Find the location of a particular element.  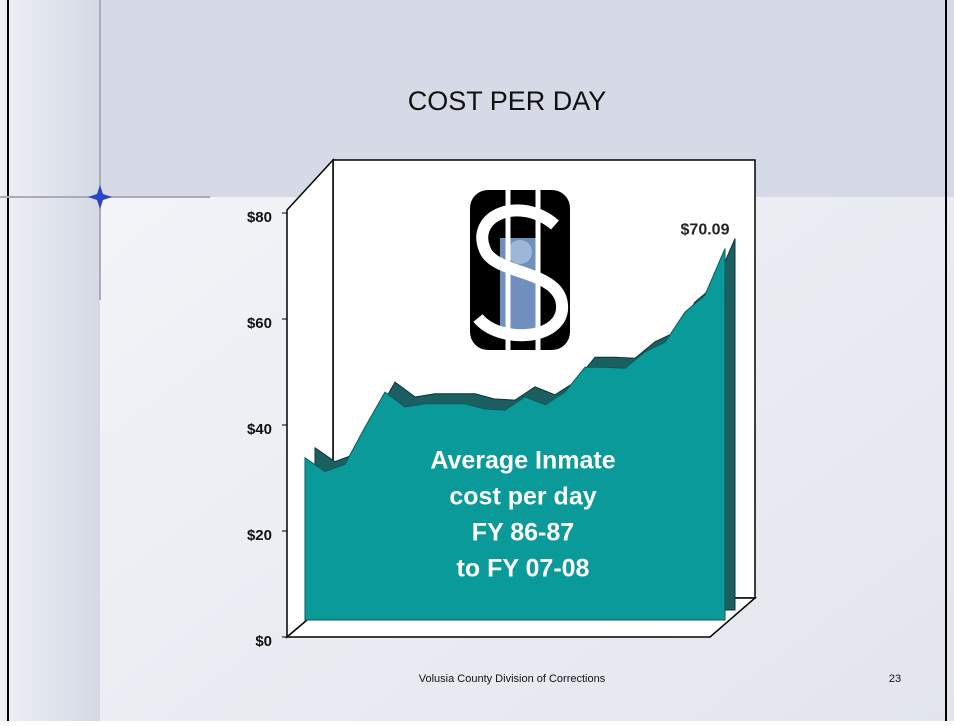

annotation: Average Inmate is located at coordinates (522, 461).